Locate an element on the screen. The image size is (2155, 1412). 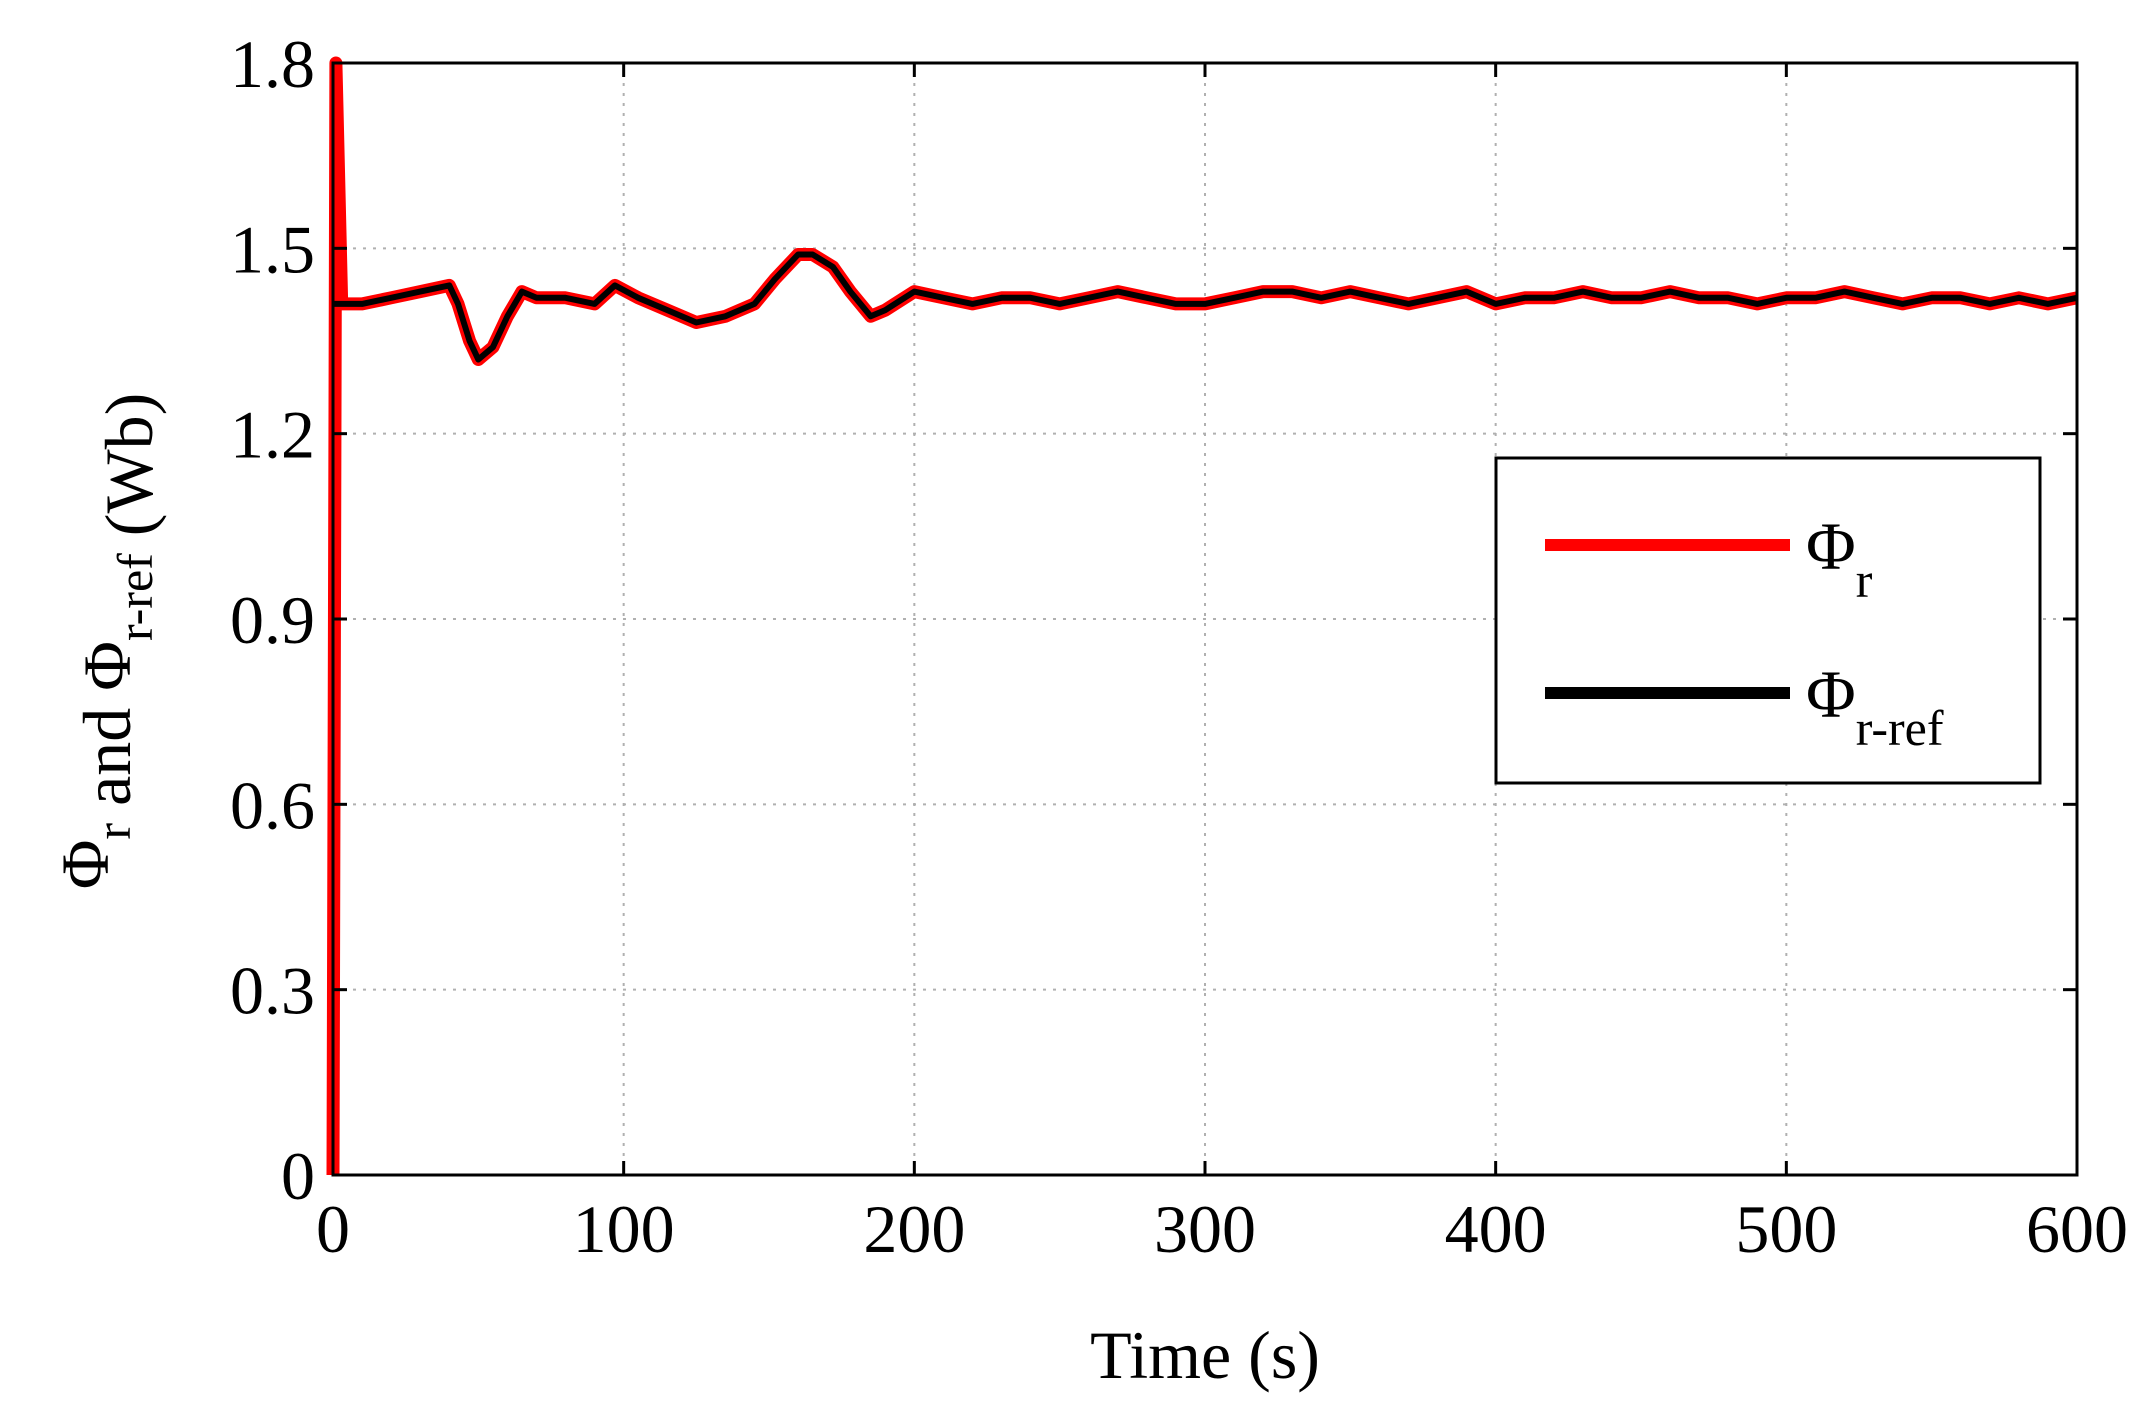
x-tick-label: 200 is located at coordinates (914, 1229).